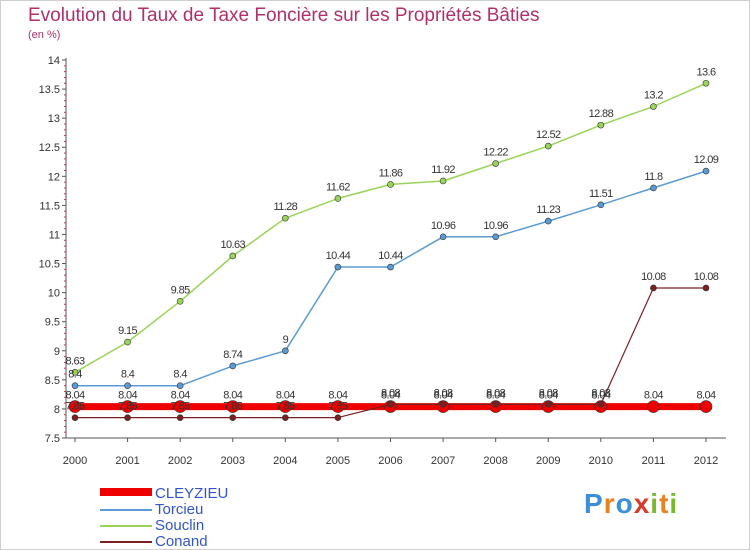 The width and height of the screenshot is (750, 550). Describe the element at coordinates (642, 503) in the screenshot. I see `logo-letter: x` at that location.